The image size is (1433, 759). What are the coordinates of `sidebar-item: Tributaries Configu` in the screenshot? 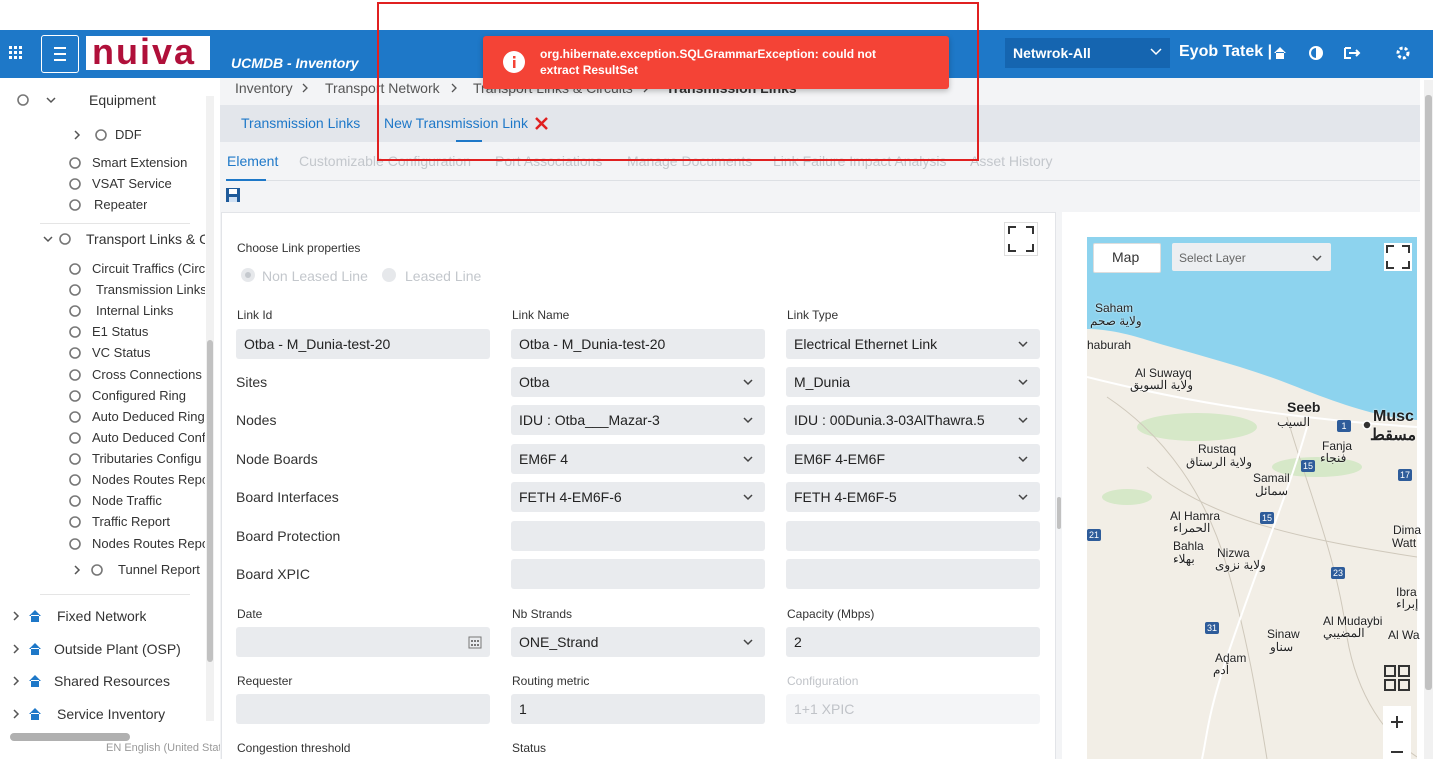 It's located at (147, 458).